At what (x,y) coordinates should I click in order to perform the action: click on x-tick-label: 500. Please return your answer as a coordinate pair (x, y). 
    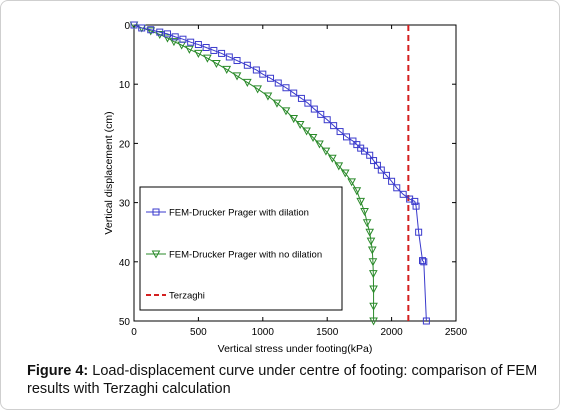
    Looking at the image, I should click on (198, 332).